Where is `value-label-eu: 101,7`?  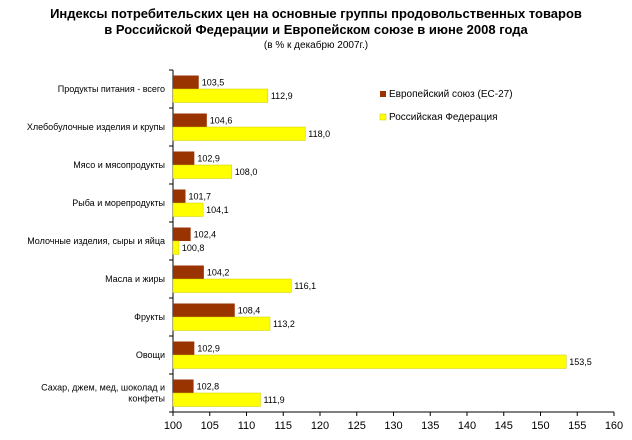
value-label-eu: 101,7 is located at coordinates (199, 196).